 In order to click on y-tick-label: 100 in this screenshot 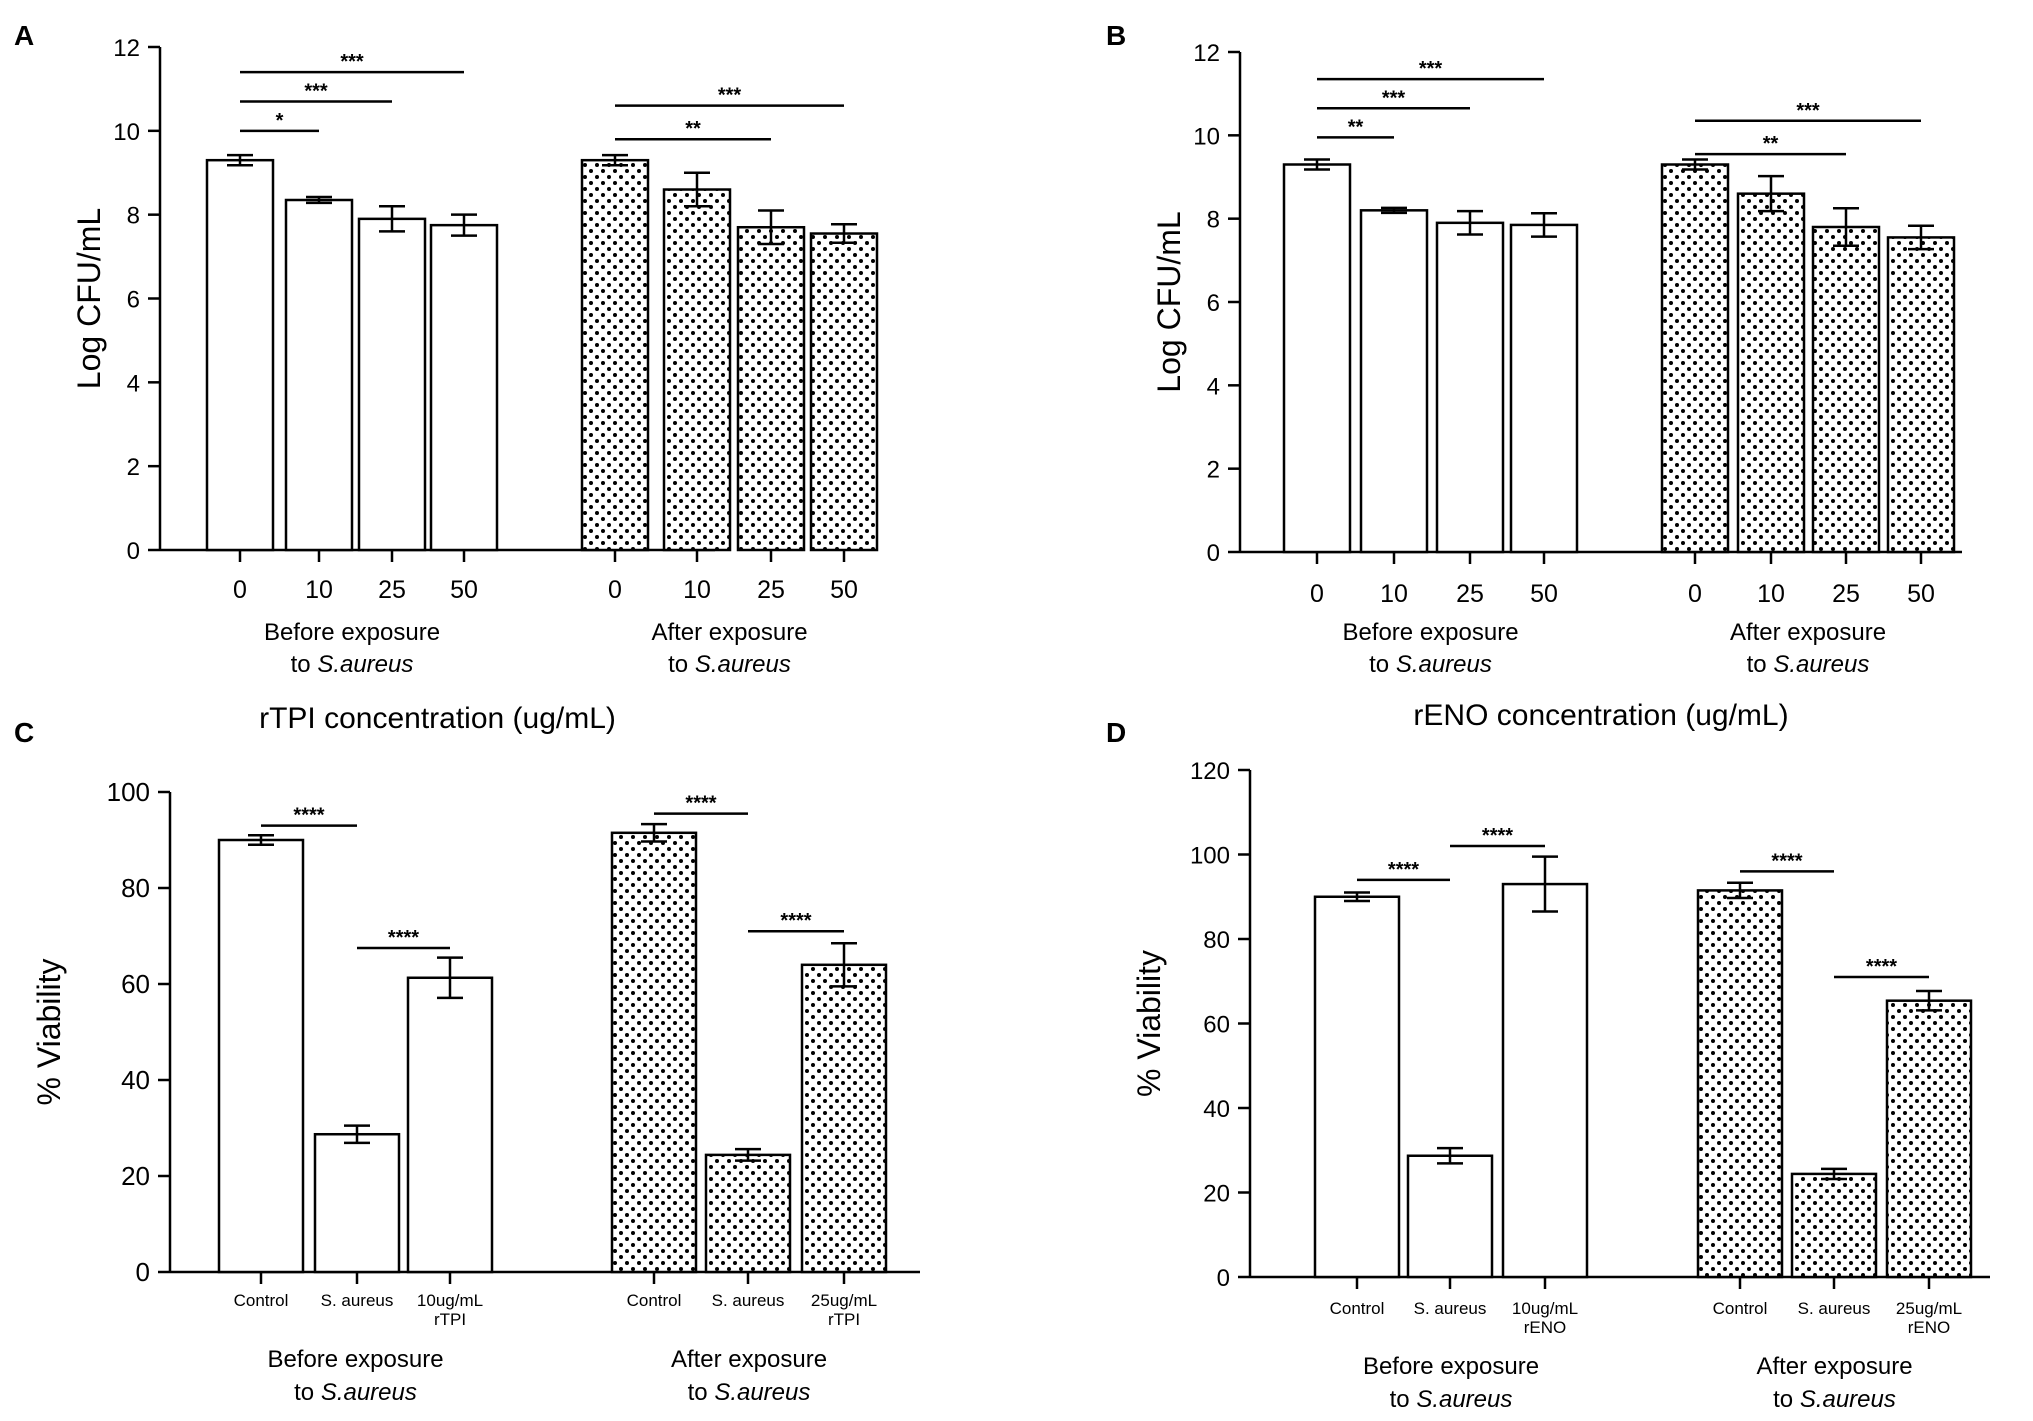, I will do `click(128, 792)`.